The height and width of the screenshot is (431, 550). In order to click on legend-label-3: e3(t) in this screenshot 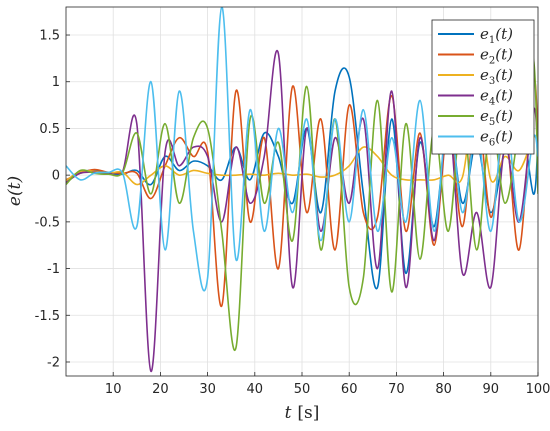, I will do `click(496, 76)`.